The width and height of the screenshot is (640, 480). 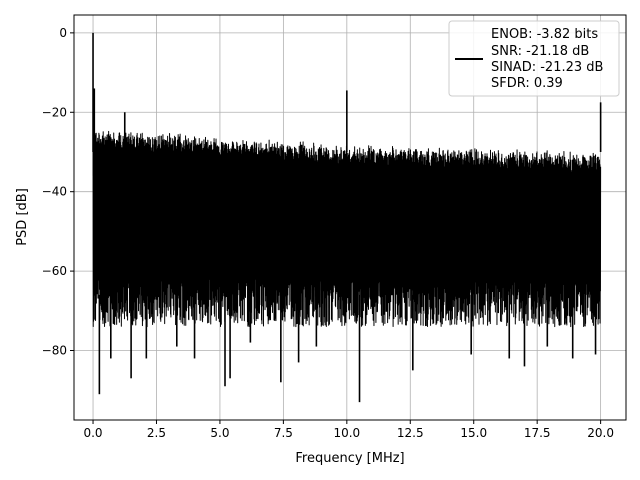 What do you see at coordinates (54, 192) in the screenshot?
I see `y-tick-label: −40` at bounding box center [54, 192].